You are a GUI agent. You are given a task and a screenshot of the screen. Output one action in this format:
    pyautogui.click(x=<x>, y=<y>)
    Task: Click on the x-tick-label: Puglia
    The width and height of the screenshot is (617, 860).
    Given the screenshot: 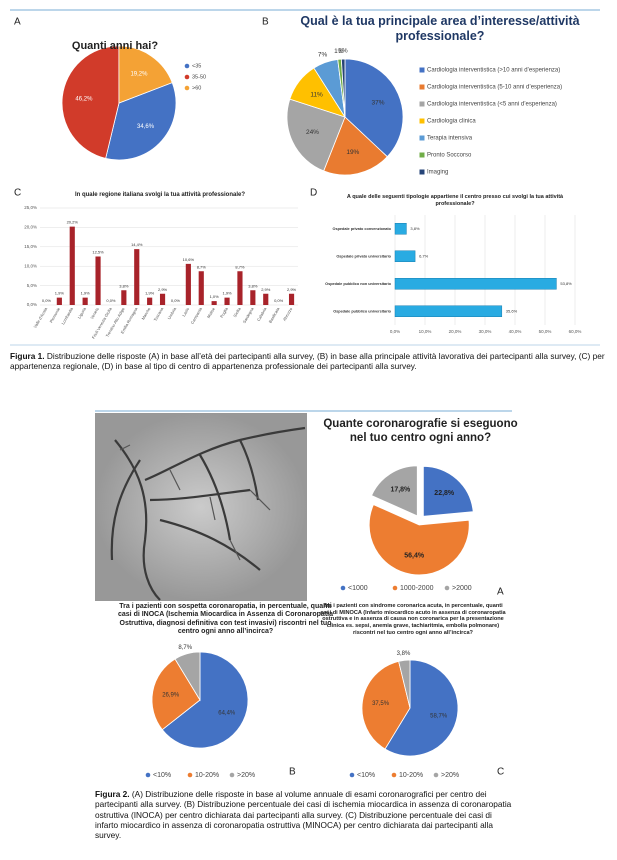 What is the action you would take?
    pyautogui.click(x=224, y=312)
    